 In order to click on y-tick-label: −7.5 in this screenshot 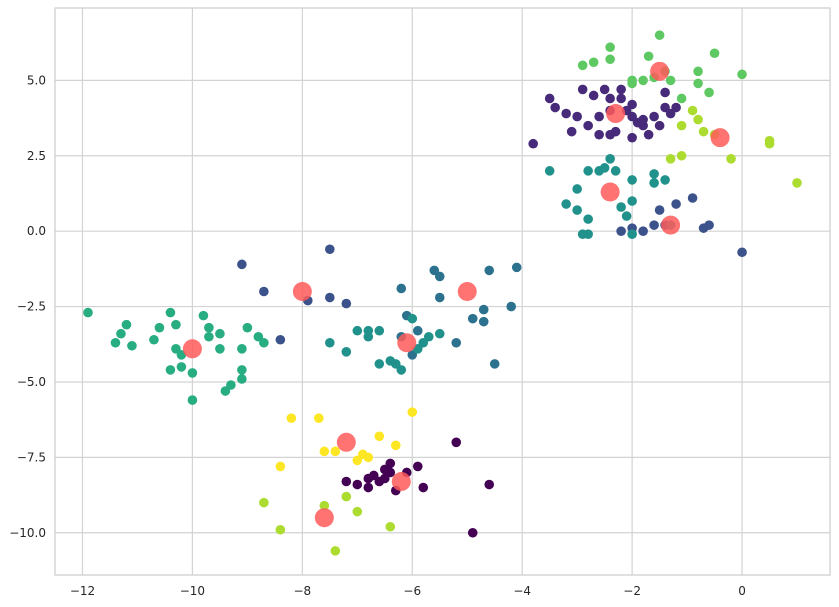, I will do `click(31, 457)`.